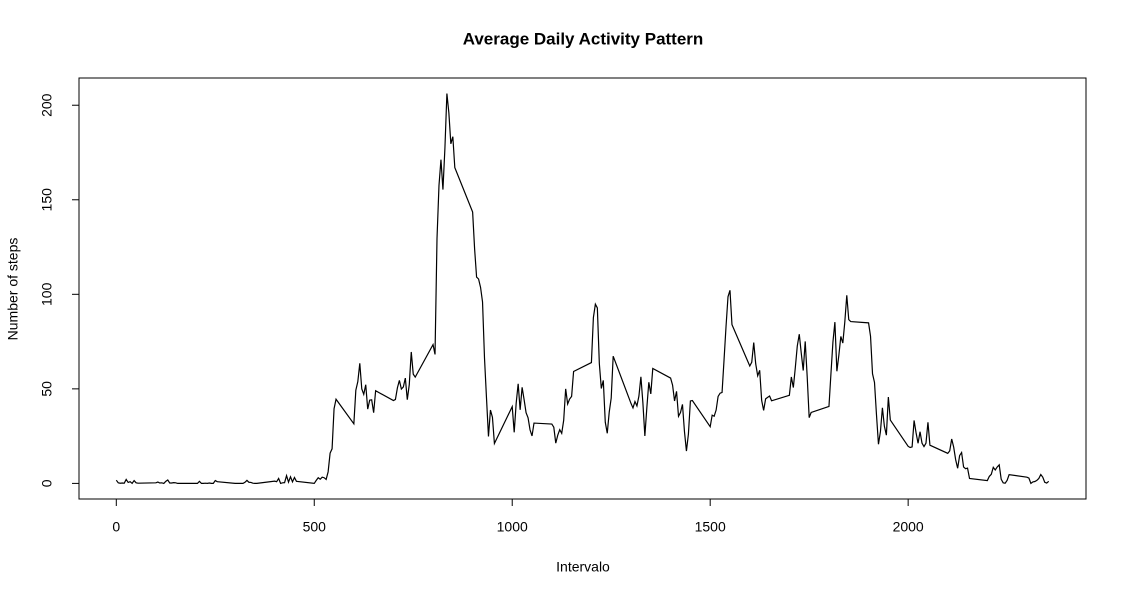  What do you see at coordinates (47, 105) in the screenshot?
I see `y-tick-label: 200` at bounding box center [47, 105].